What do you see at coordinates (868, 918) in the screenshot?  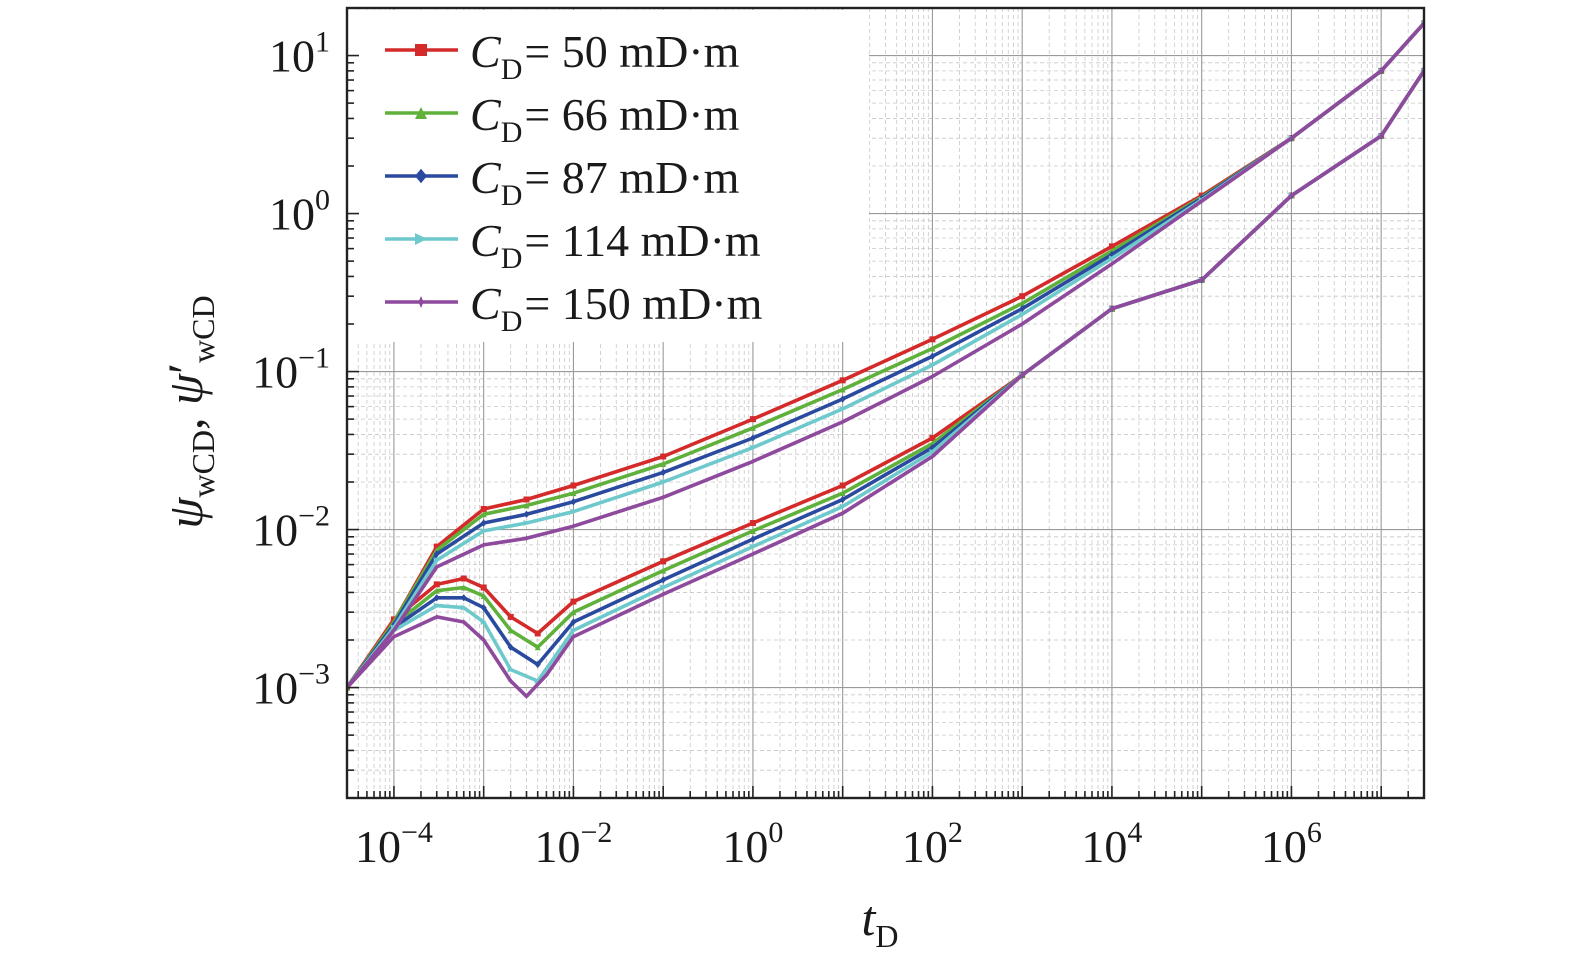 I see `x-axis-label-main: t` at bounding box center [868, 918].